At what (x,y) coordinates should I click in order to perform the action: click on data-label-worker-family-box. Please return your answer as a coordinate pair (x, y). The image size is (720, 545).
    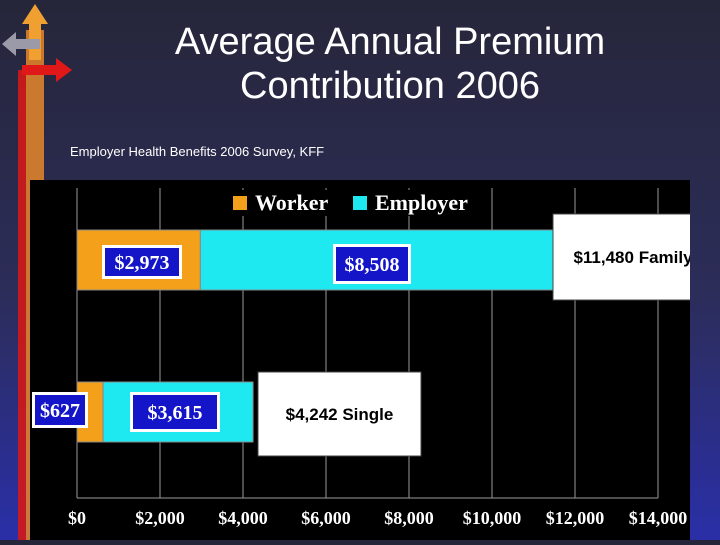
    Looking at the image, I should click on (142, 262).